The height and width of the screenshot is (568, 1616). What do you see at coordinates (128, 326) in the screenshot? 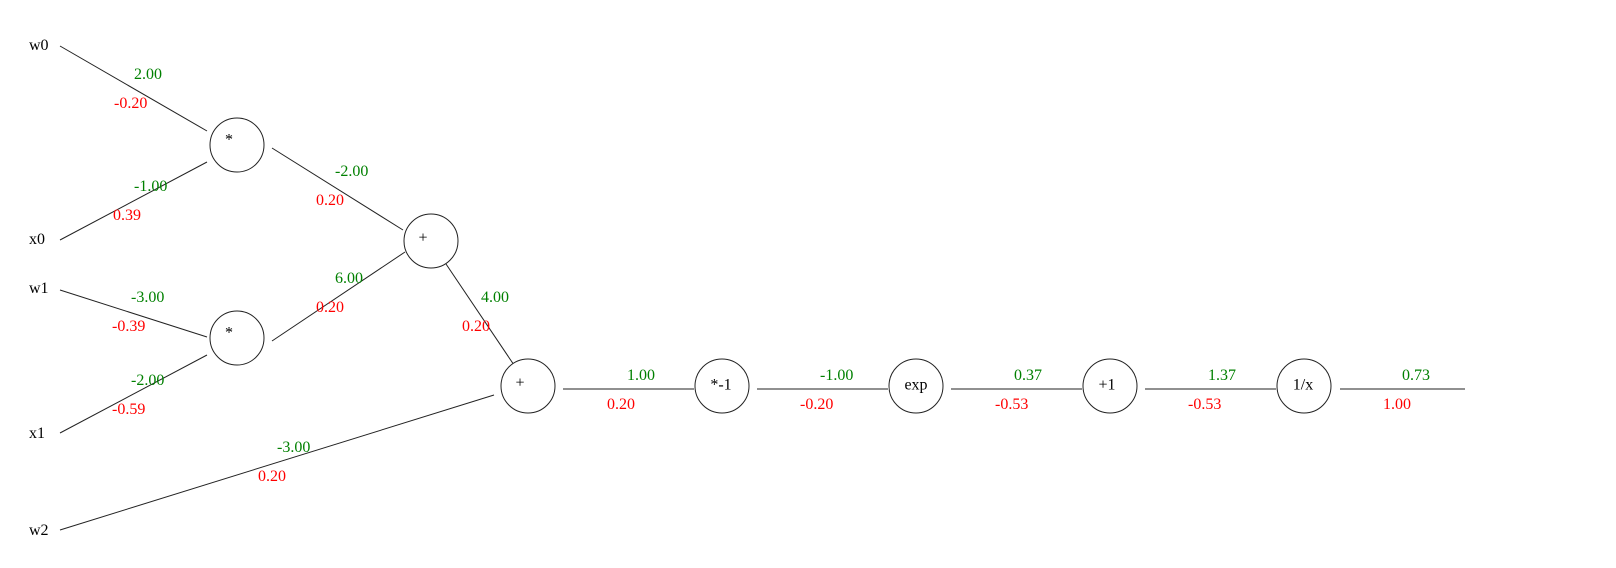
I see `edge-gradient-value: -0.39` at bounding box center [128, 326].